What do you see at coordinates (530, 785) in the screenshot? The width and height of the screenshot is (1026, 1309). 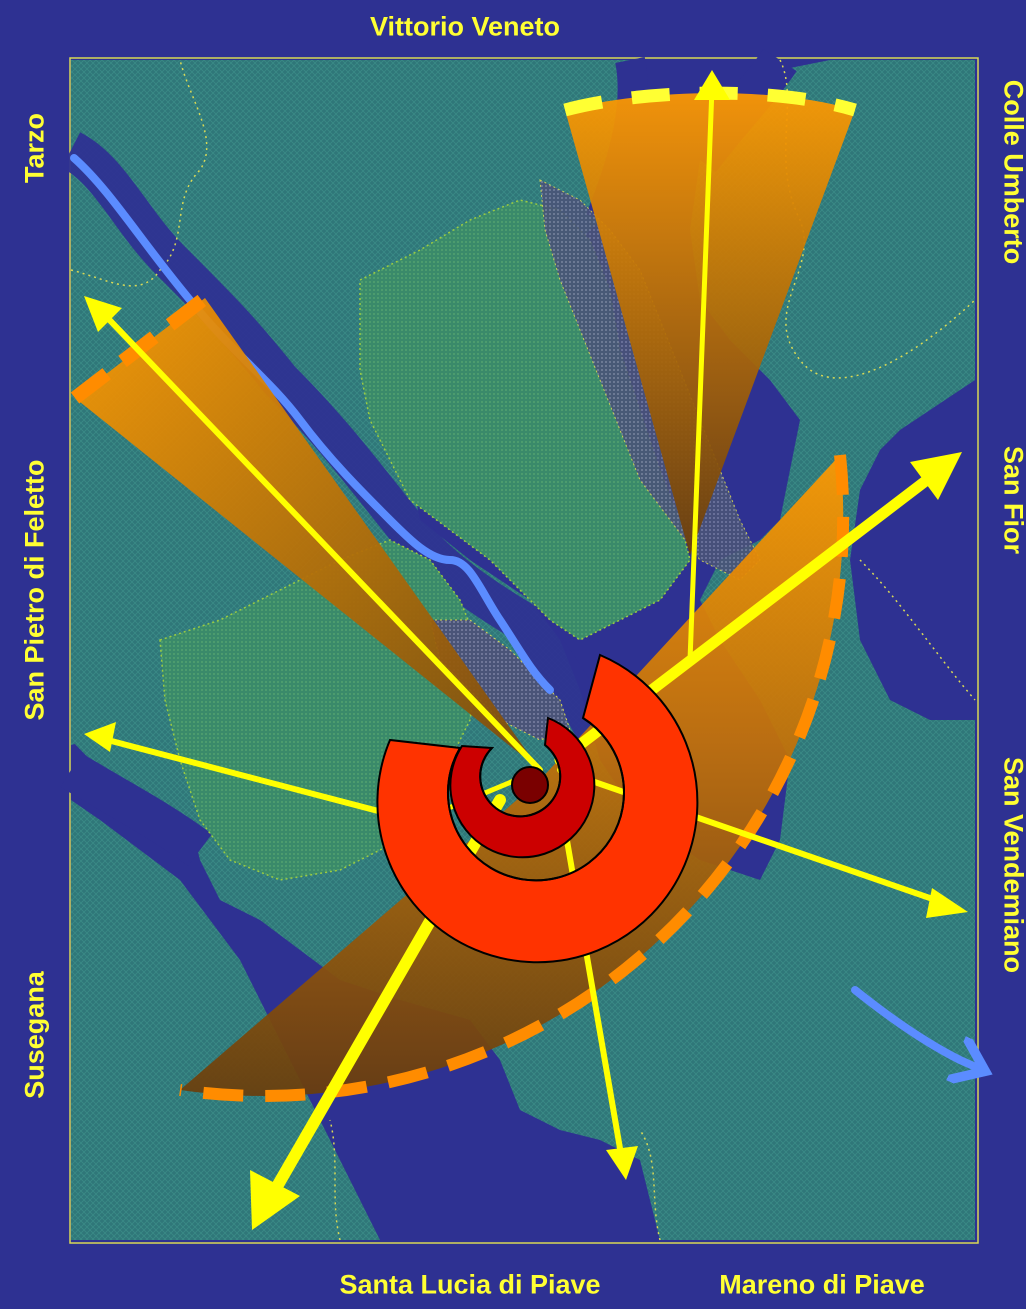 I see `ring-core` at bounding box center [530, 785].